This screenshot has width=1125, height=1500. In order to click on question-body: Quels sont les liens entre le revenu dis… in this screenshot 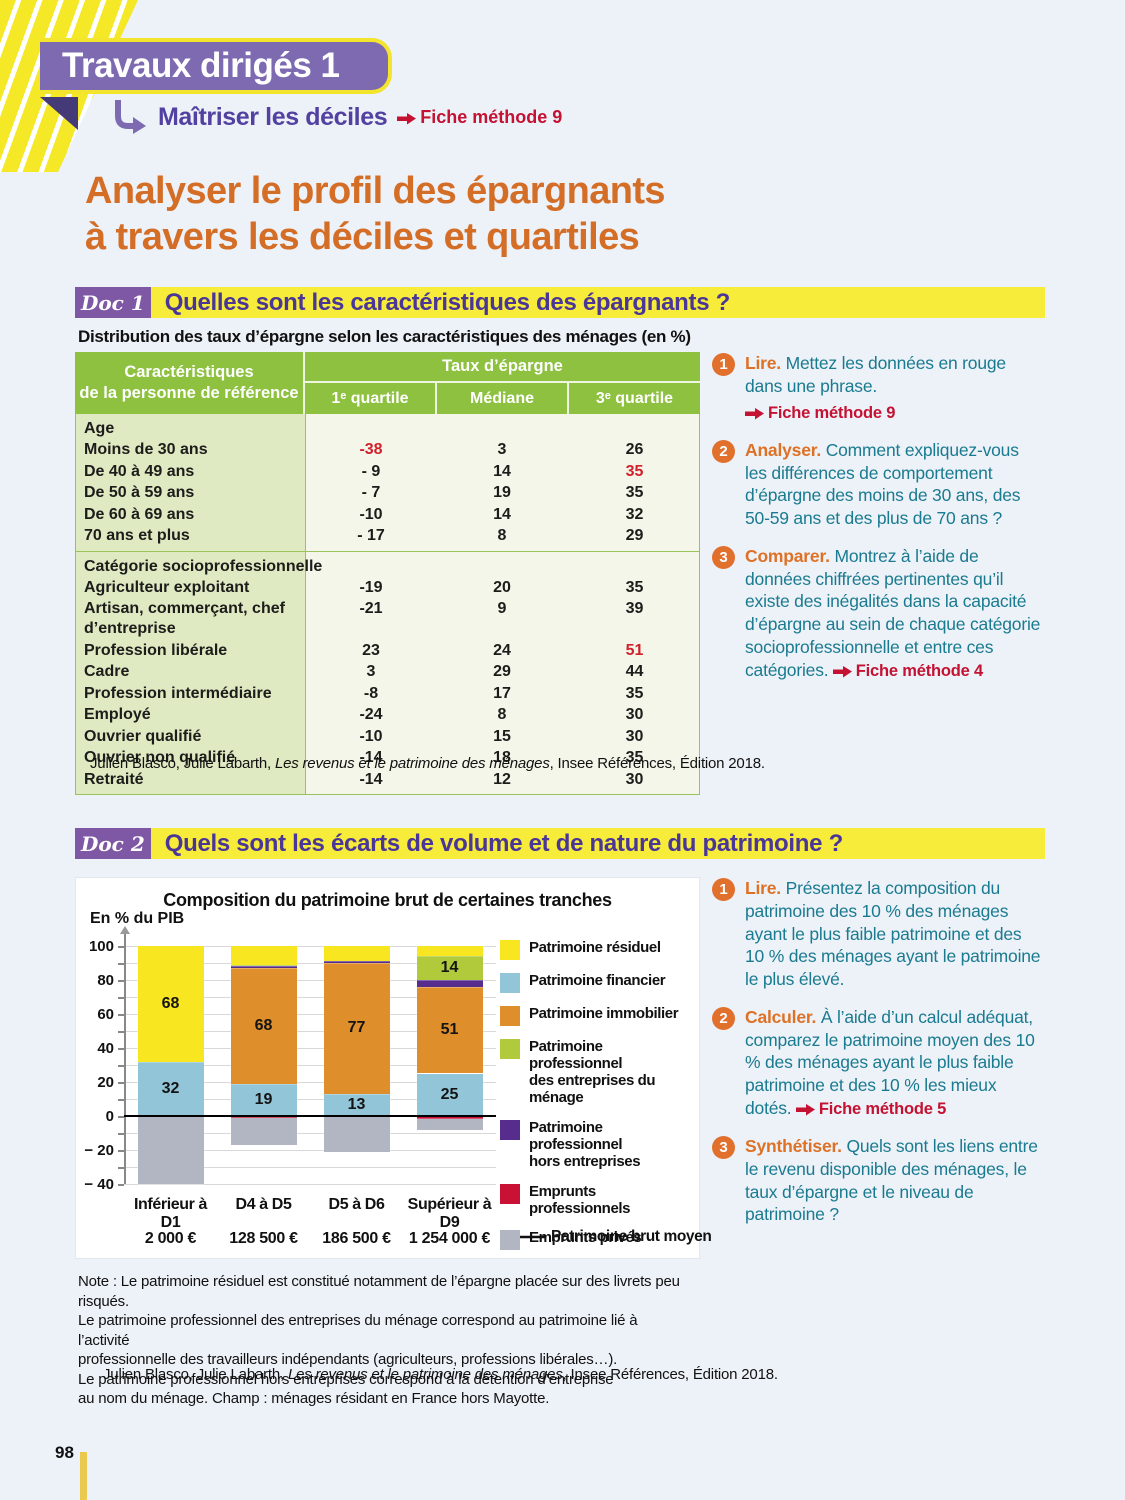, I will do `click(891, 1180)`.